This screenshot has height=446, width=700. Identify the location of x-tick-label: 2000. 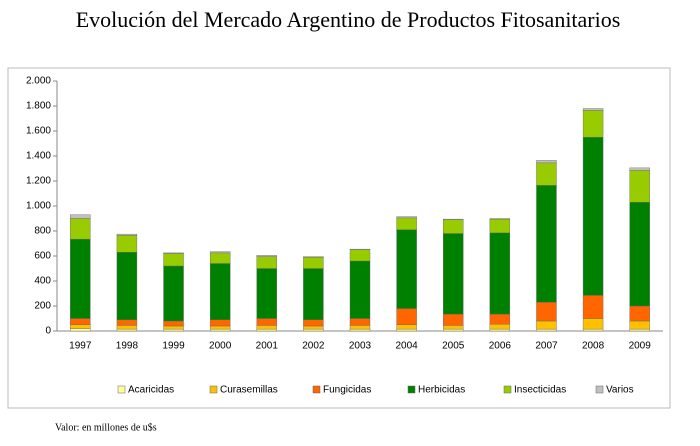
(220, 346).